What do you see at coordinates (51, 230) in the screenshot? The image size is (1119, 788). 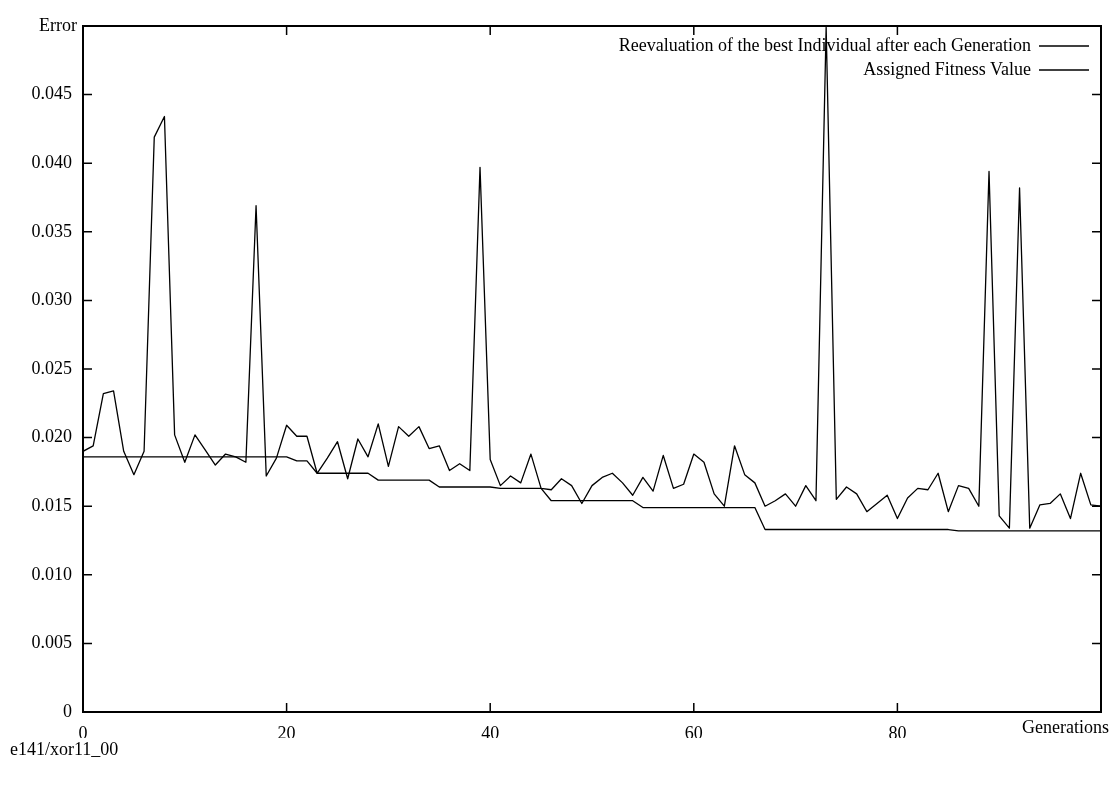 I see `y-tick-label: 0.035` at bounding box center [51, 230].